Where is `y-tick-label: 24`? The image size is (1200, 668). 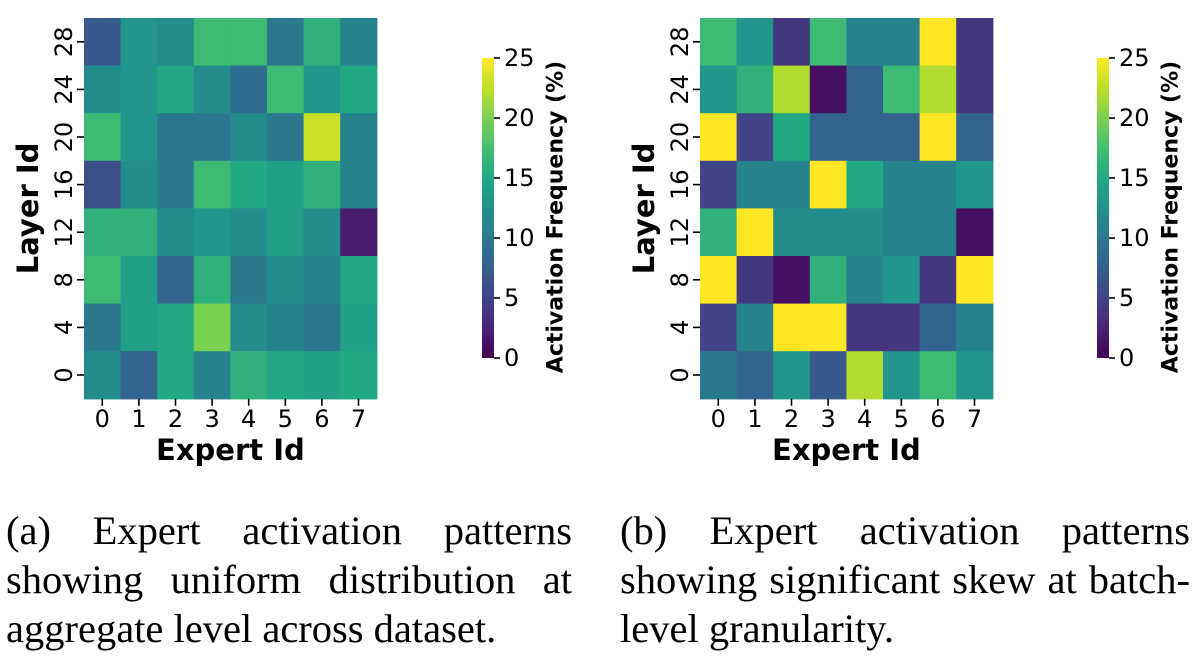
y-tick-label: 24 is located at coordinates (64, 89).